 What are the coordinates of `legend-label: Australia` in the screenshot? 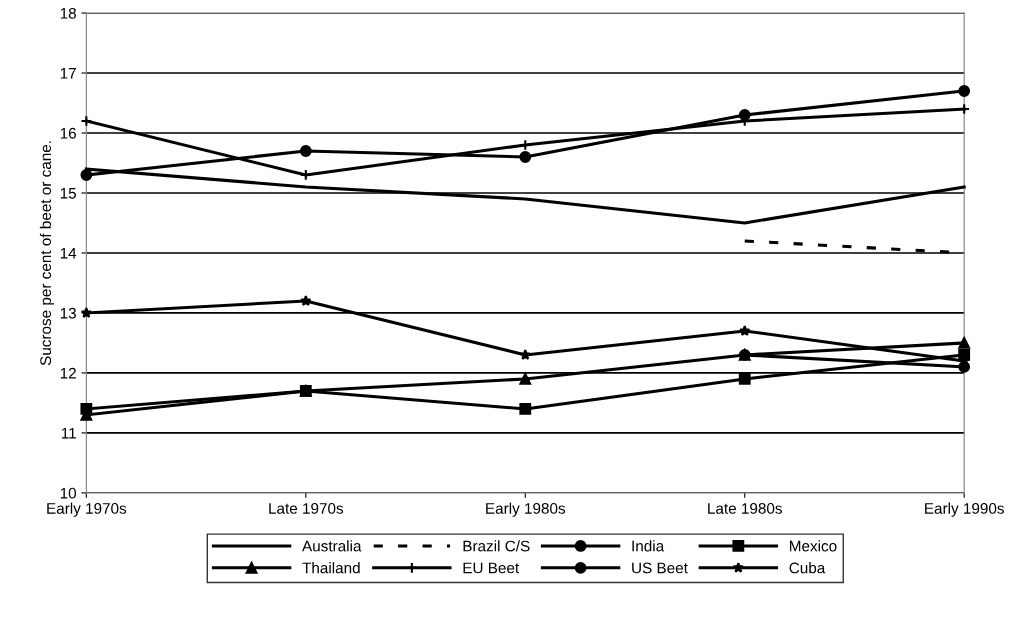 It's located at (332, 546).